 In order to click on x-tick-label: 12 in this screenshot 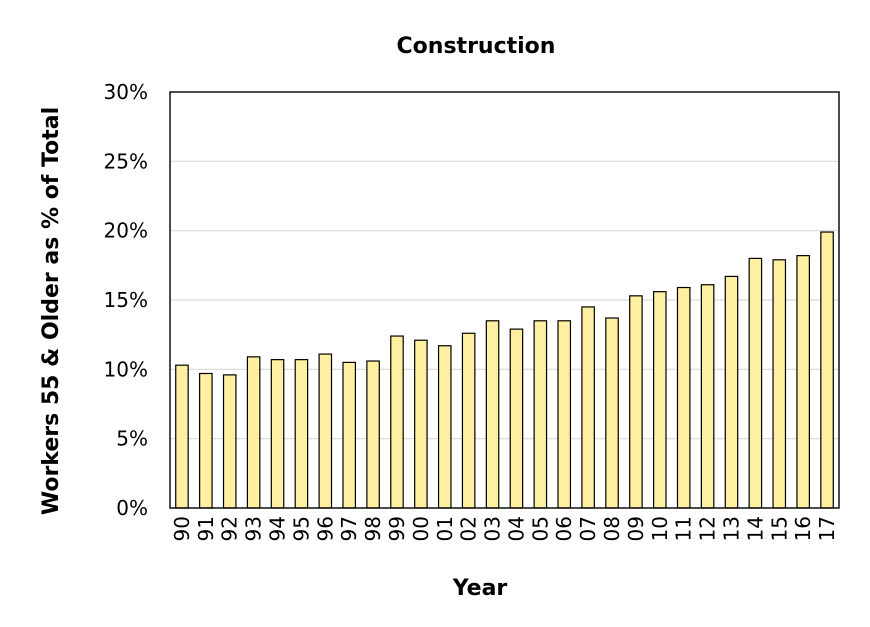, I will do `click(708, 528)`.